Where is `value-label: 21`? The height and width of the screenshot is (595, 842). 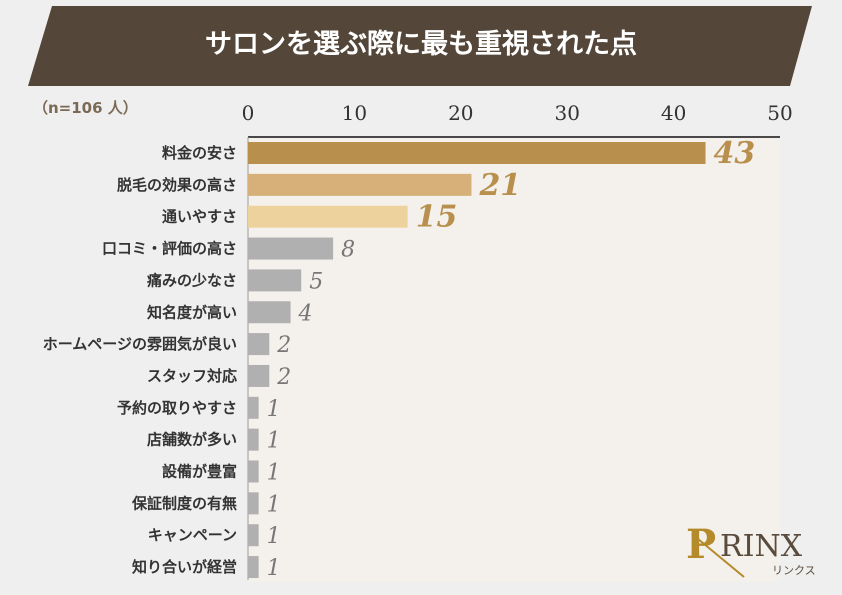
value-label: 21 is located at coordinates (499, 185).